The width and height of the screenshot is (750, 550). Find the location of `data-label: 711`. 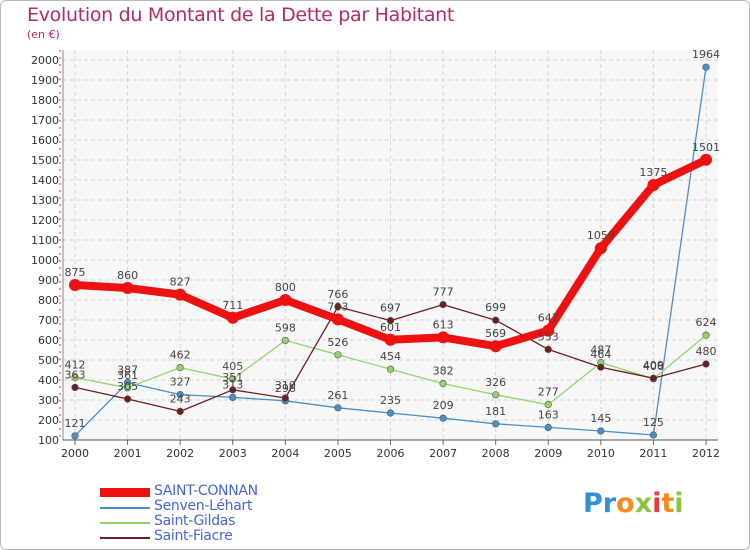

data-label: 711 is located at coordinates (232, 305).